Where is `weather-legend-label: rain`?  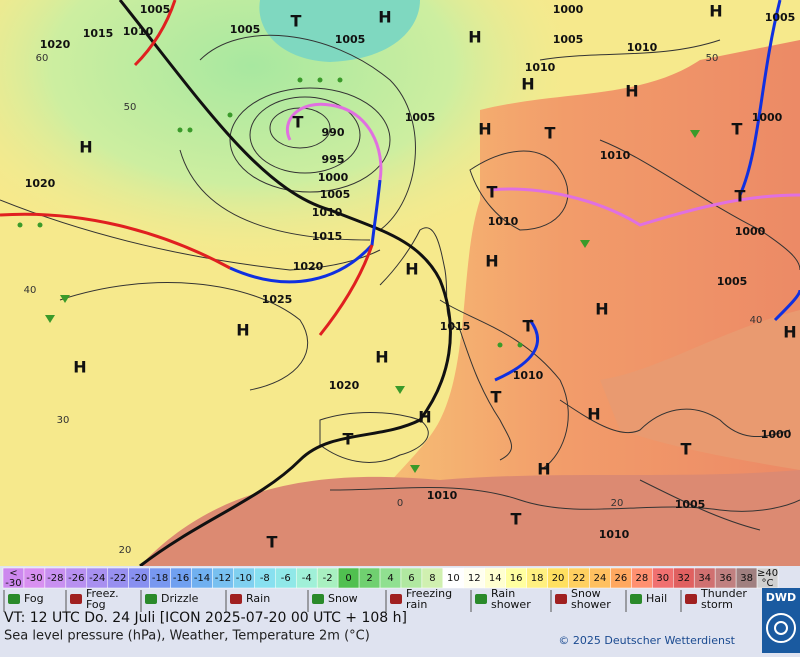 weather-legend-label: rain is located at coordinates (416, 604).